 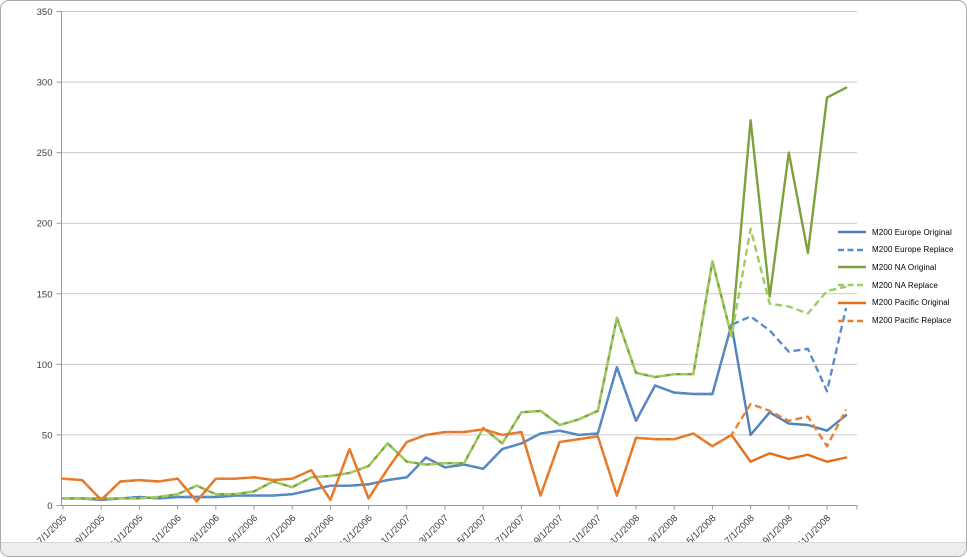 I want to click on legend-label: M200 Pacific Replace, so click(x=912, y=320).